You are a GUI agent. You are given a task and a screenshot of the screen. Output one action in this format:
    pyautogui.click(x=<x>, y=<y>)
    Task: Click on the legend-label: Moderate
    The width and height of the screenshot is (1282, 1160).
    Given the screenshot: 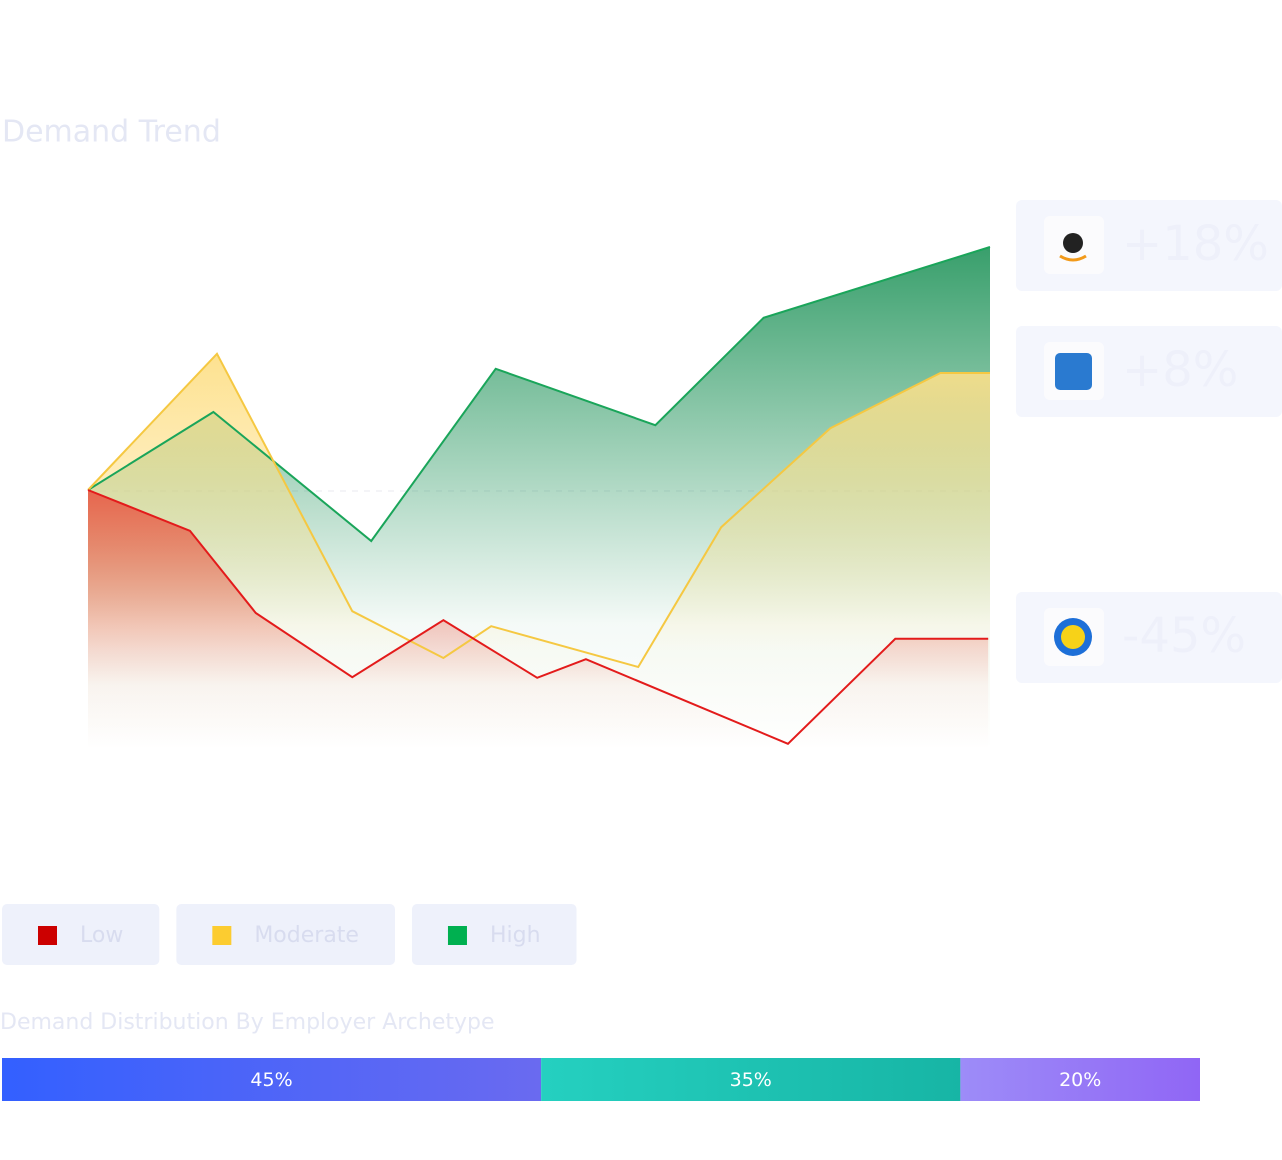 What is the action you would take?
    pyautogui.click(x=306, y=935)
    